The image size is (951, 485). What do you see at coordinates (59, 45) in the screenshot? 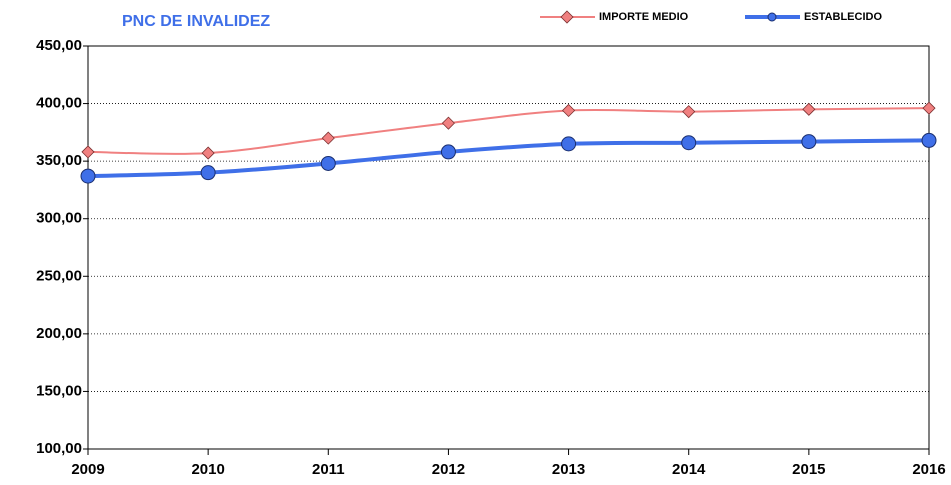
I see `y-tick-label: 450,00` at bounding box center [59, 45].